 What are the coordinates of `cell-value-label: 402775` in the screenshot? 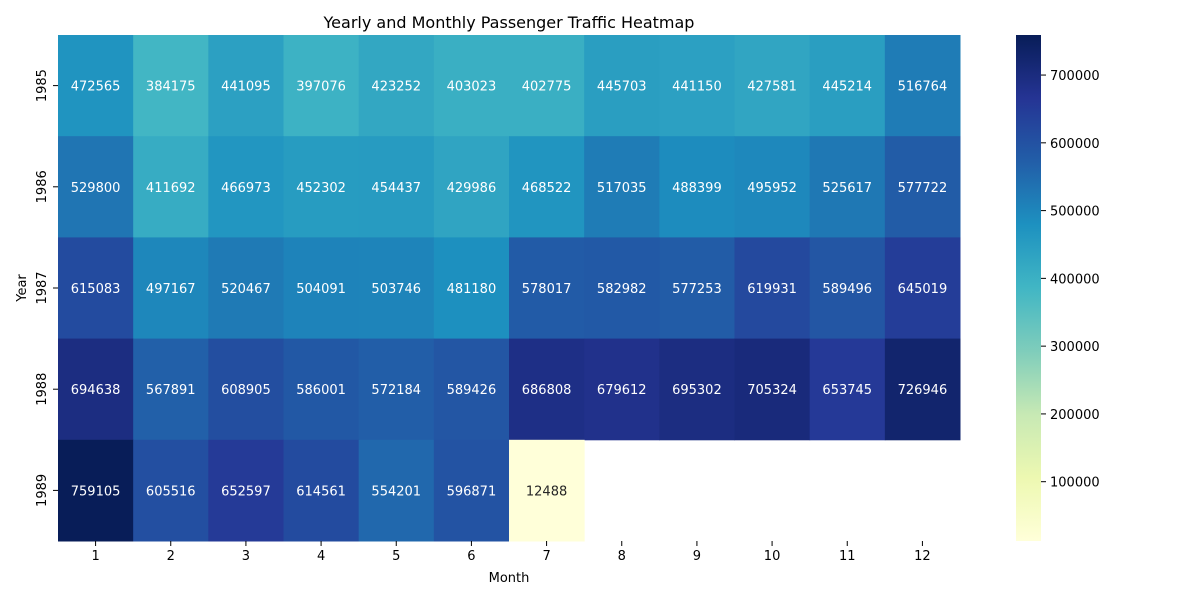 It's located at (547, 87).